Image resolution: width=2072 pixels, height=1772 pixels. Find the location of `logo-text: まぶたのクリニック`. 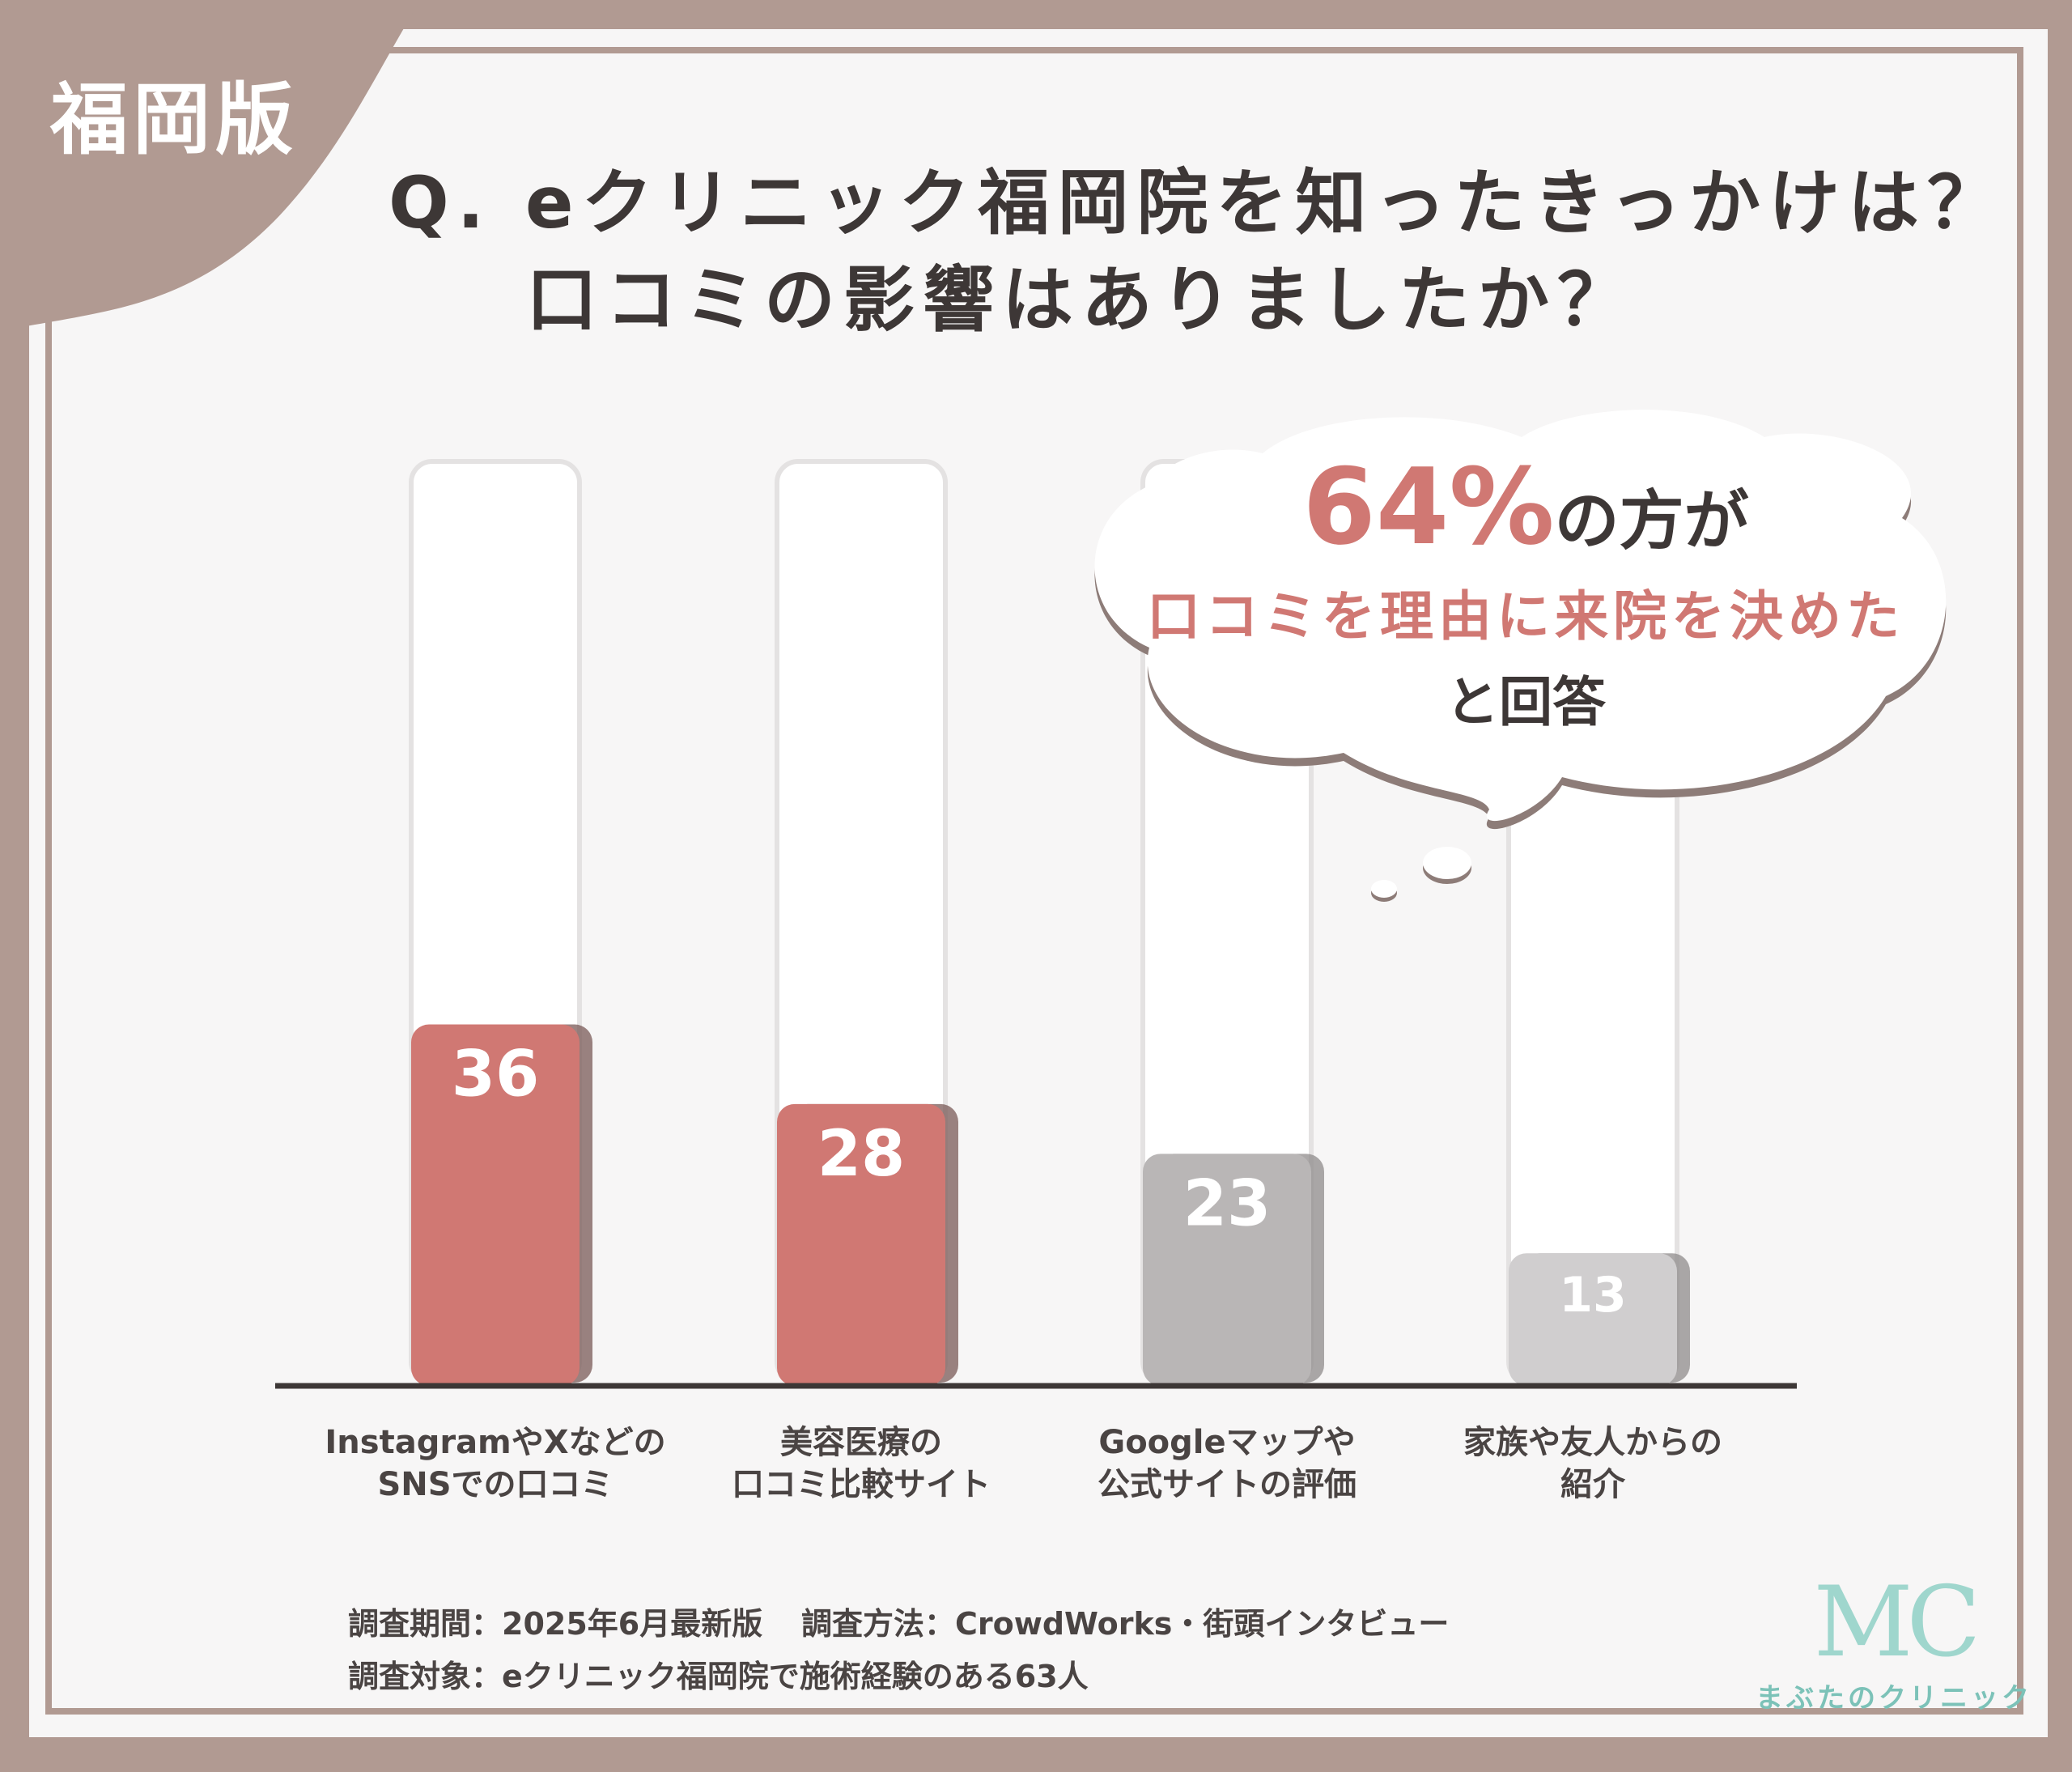

logo-text: まぶたのクリニック is located at coordinates (1894, 1699).